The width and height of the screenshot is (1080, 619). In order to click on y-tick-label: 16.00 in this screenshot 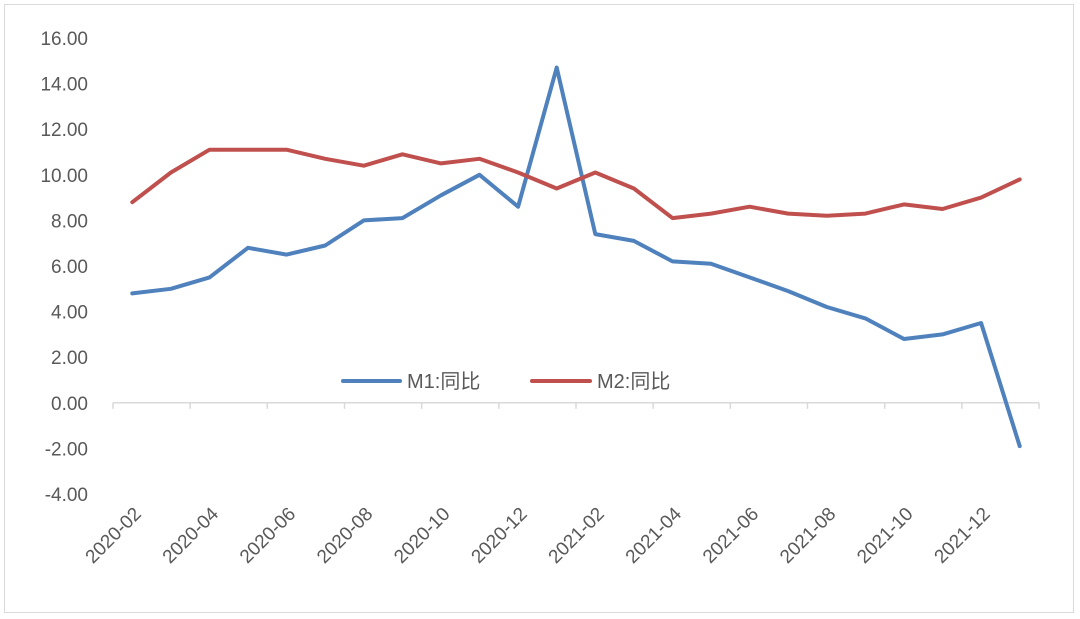, I will do `click(64, 39)`.